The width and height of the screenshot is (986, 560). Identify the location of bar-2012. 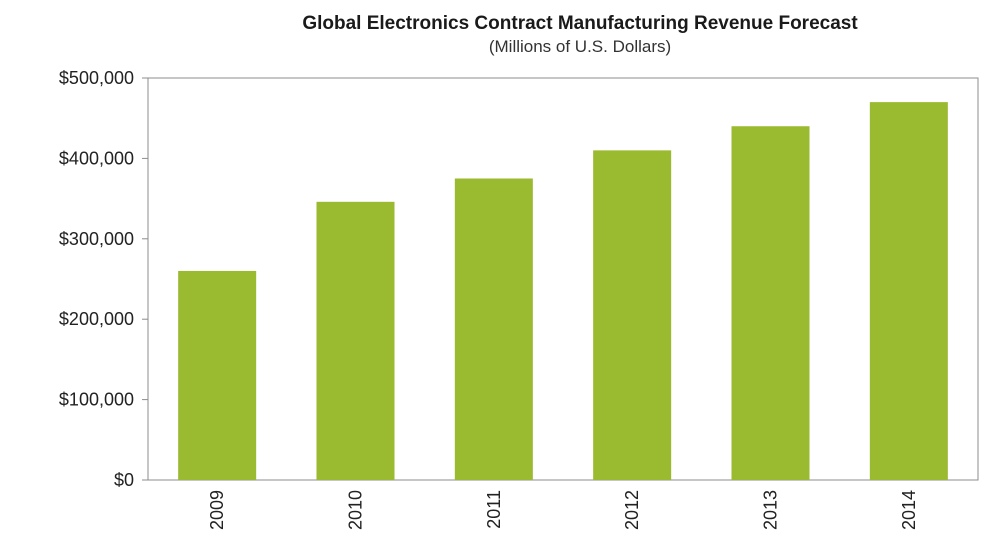
(632, 315).